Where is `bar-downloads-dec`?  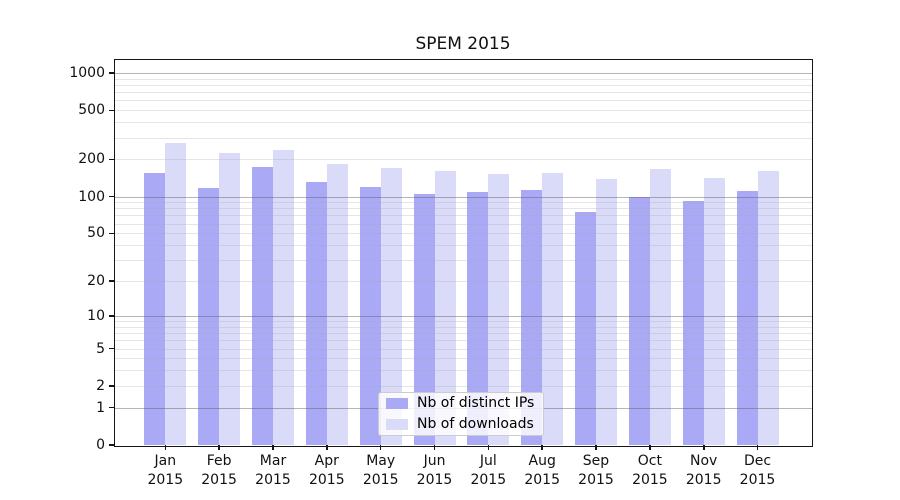
bar-downloads-dec is located at coordinates (768, 308).